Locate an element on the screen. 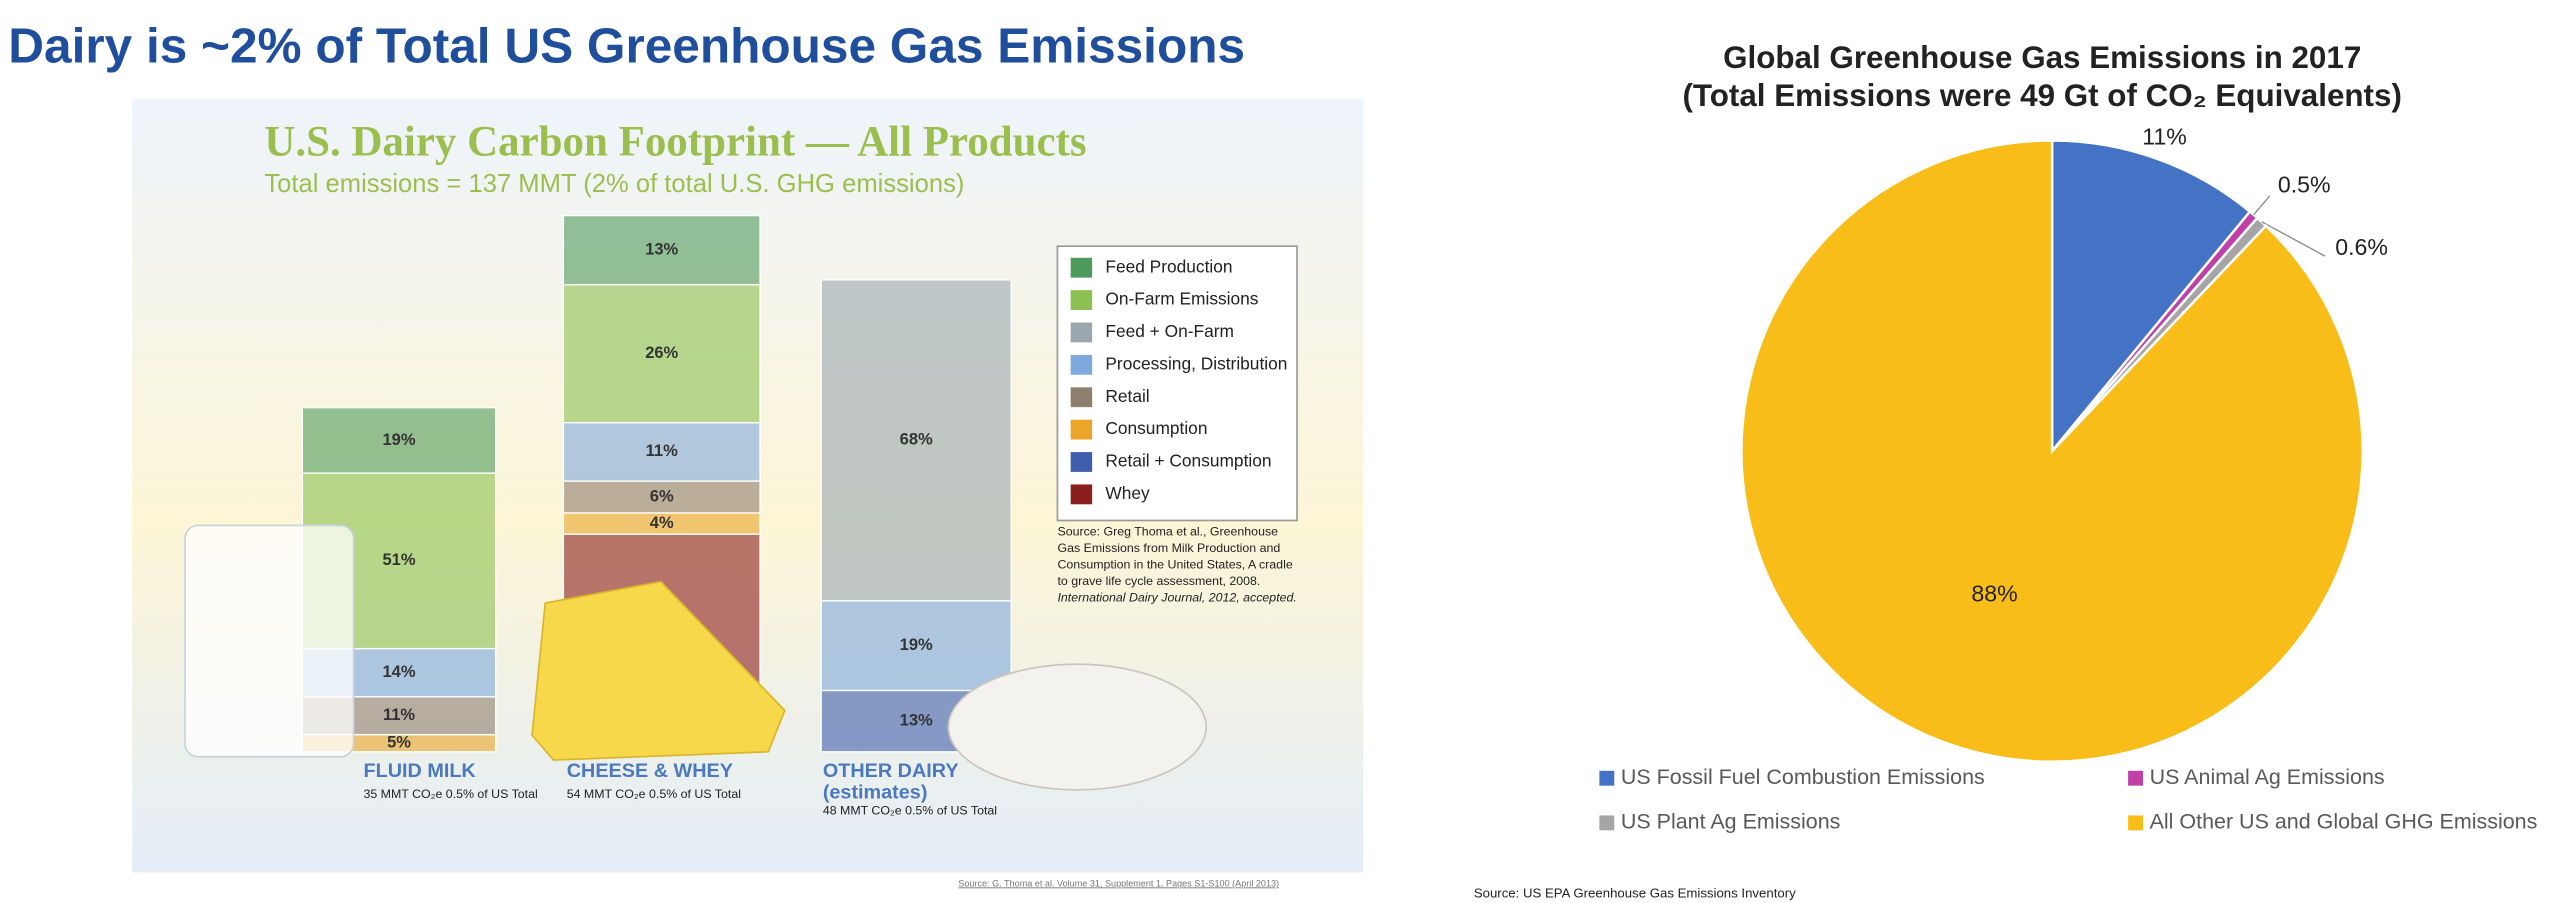 Image resolution: width=2561 pixels, height=903 pixels. value-label: 68% is located at coordinates (916, 439).